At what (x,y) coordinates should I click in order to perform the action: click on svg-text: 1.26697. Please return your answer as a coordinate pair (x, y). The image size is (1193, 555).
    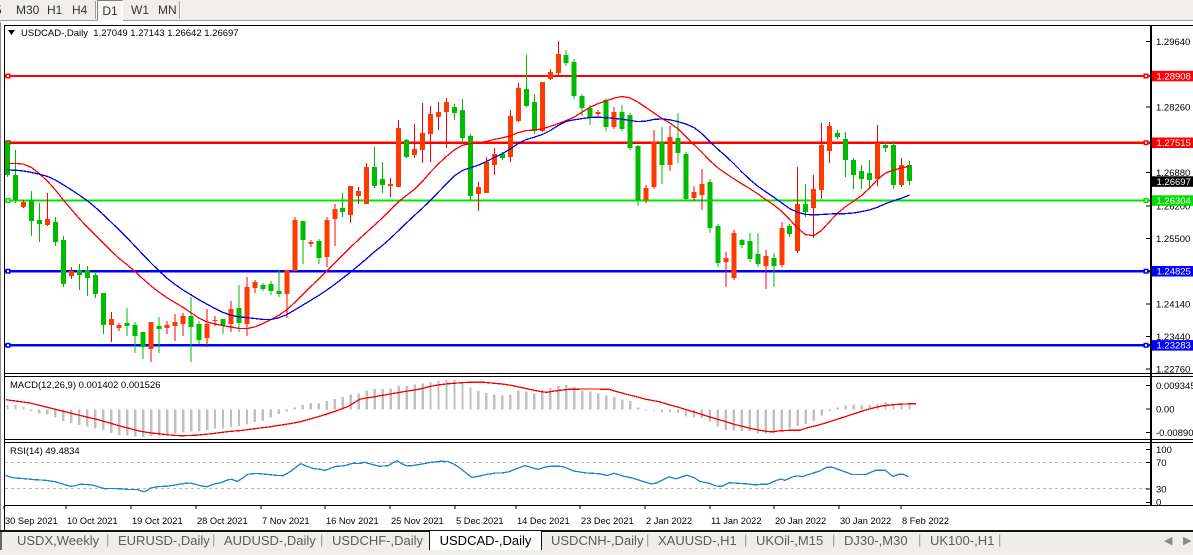
    Looking at the image, I should click on (1174, 182).